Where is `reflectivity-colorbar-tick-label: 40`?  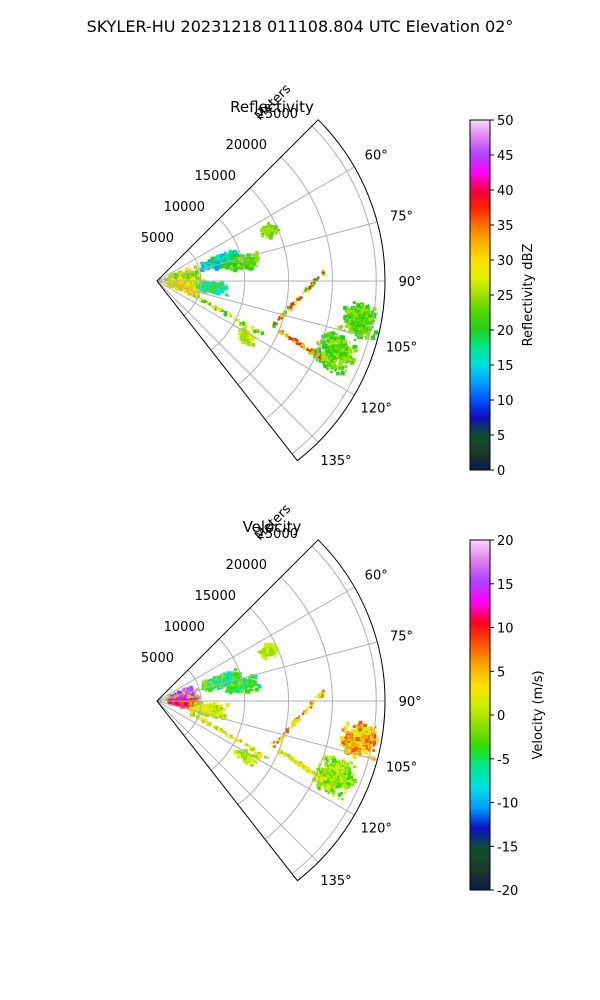
reflectivity-colorbar-tick-label: 40 is located at coordinates (505, 191).